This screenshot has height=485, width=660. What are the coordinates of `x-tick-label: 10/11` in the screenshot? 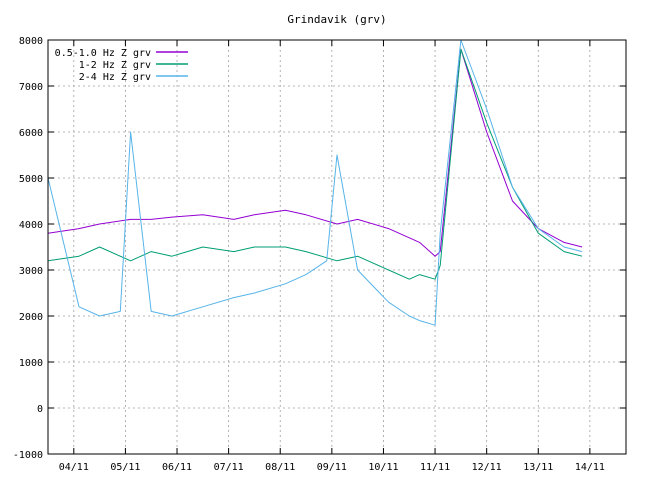 It's located at (383, 467).